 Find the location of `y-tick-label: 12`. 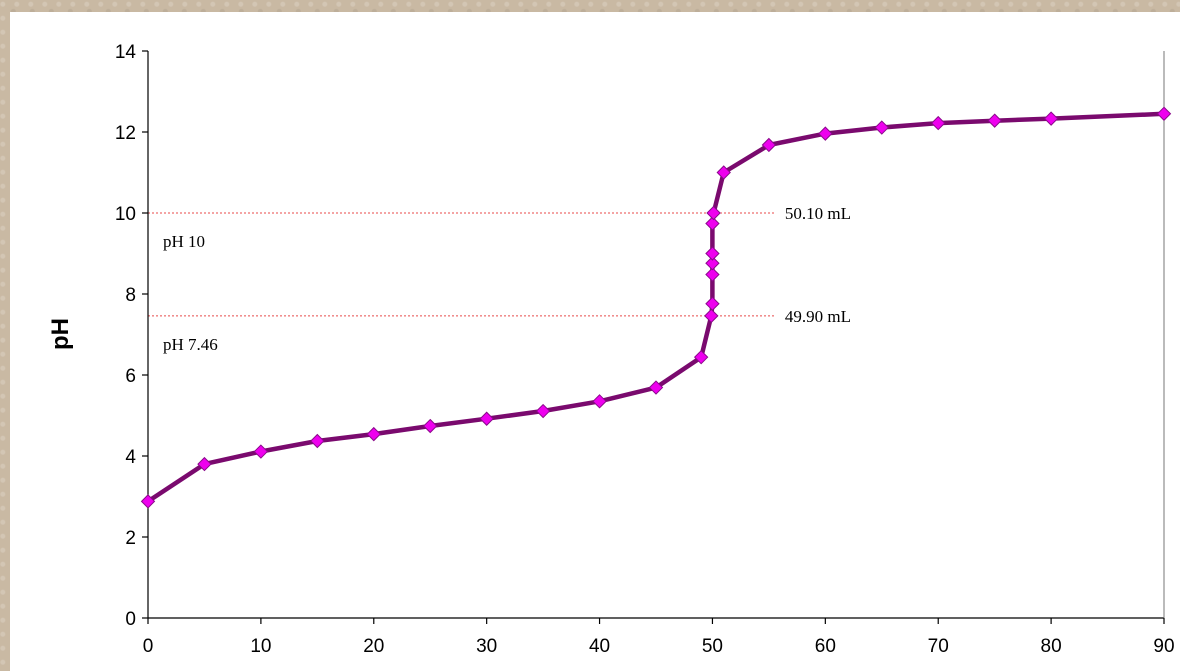

y-tick-label: 12 is located at coordinates (125, 133).